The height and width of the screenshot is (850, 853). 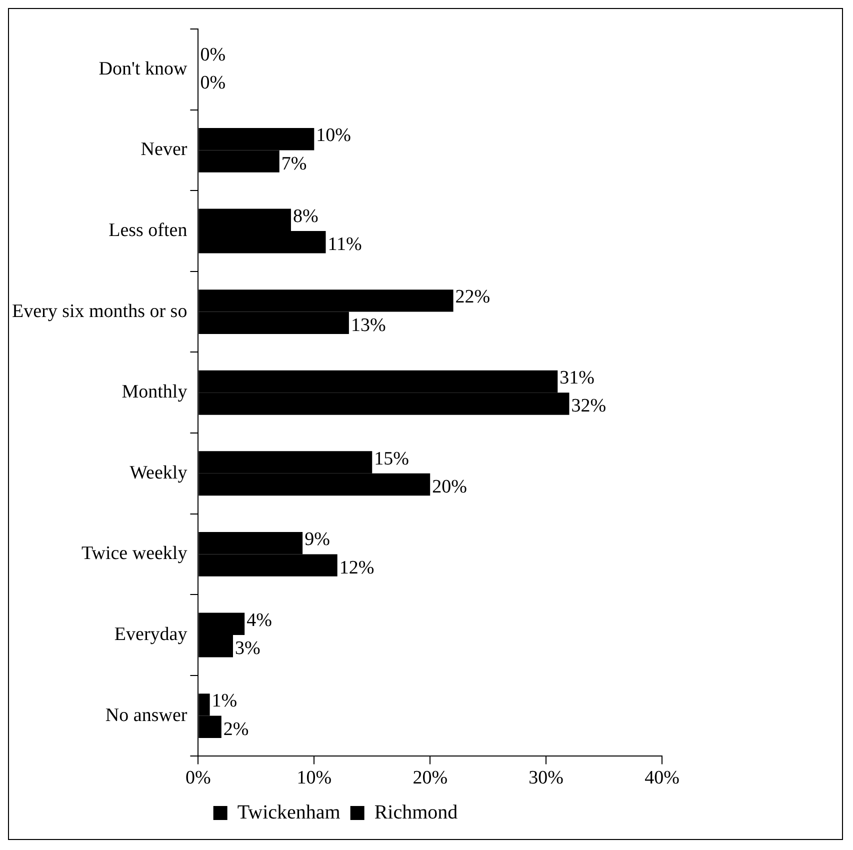 What do you see at coordinates (345, 245) in the screenshot?
I see `data-label: 11%` at bounding box center [345, 245].